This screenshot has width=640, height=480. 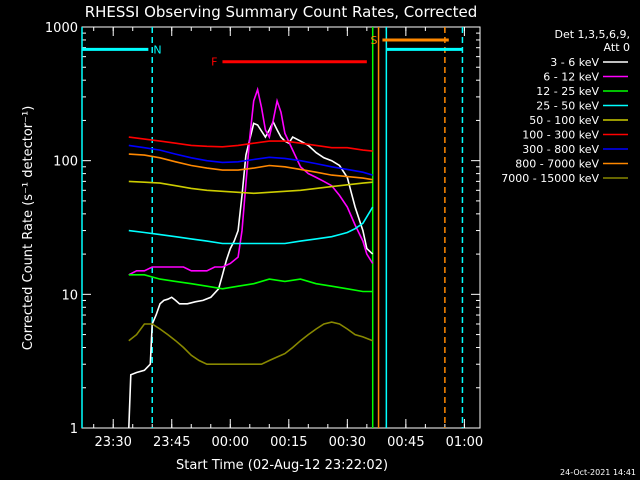 What do you see at coordinates (617, 47) in the screenshot?
I see `legend-title-line-2: Att 0` at bounding box center [617, 47].